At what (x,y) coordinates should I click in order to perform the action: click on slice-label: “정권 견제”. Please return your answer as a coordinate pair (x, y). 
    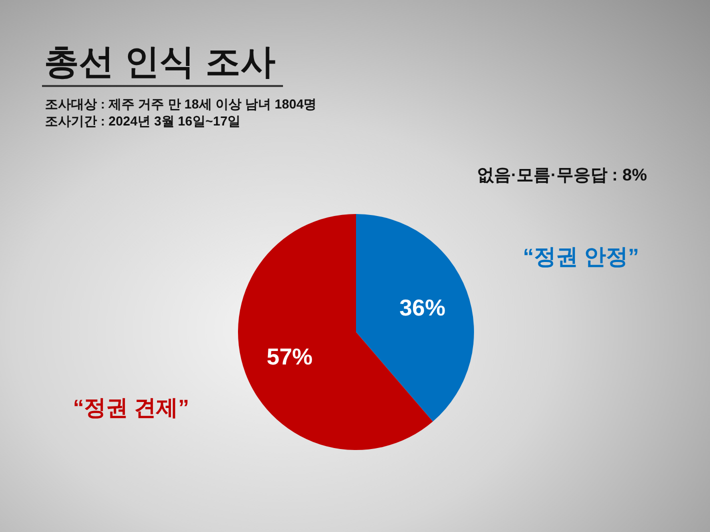
    Looking at the image, I should click on (131, 407).